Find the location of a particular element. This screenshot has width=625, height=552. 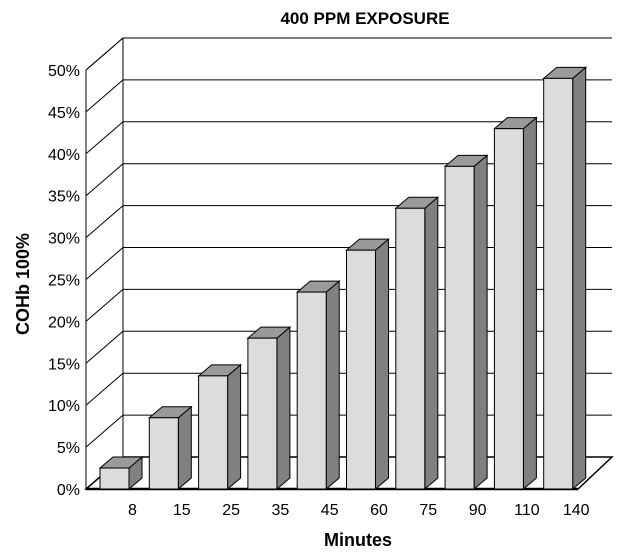

x-tick-label: 60 is located at coordinates (379, 510).